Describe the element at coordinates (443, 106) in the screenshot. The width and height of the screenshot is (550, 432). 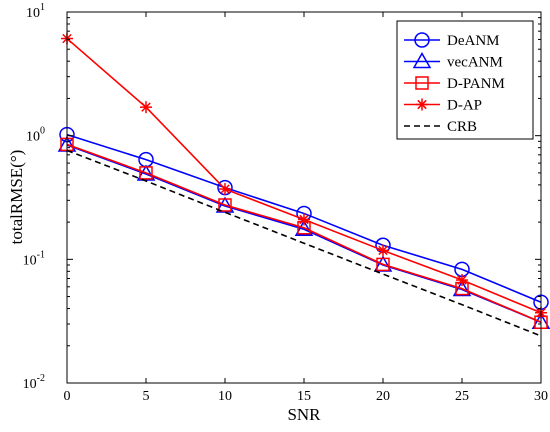
I see `legend-item-d-ap: D-AP` at that location.